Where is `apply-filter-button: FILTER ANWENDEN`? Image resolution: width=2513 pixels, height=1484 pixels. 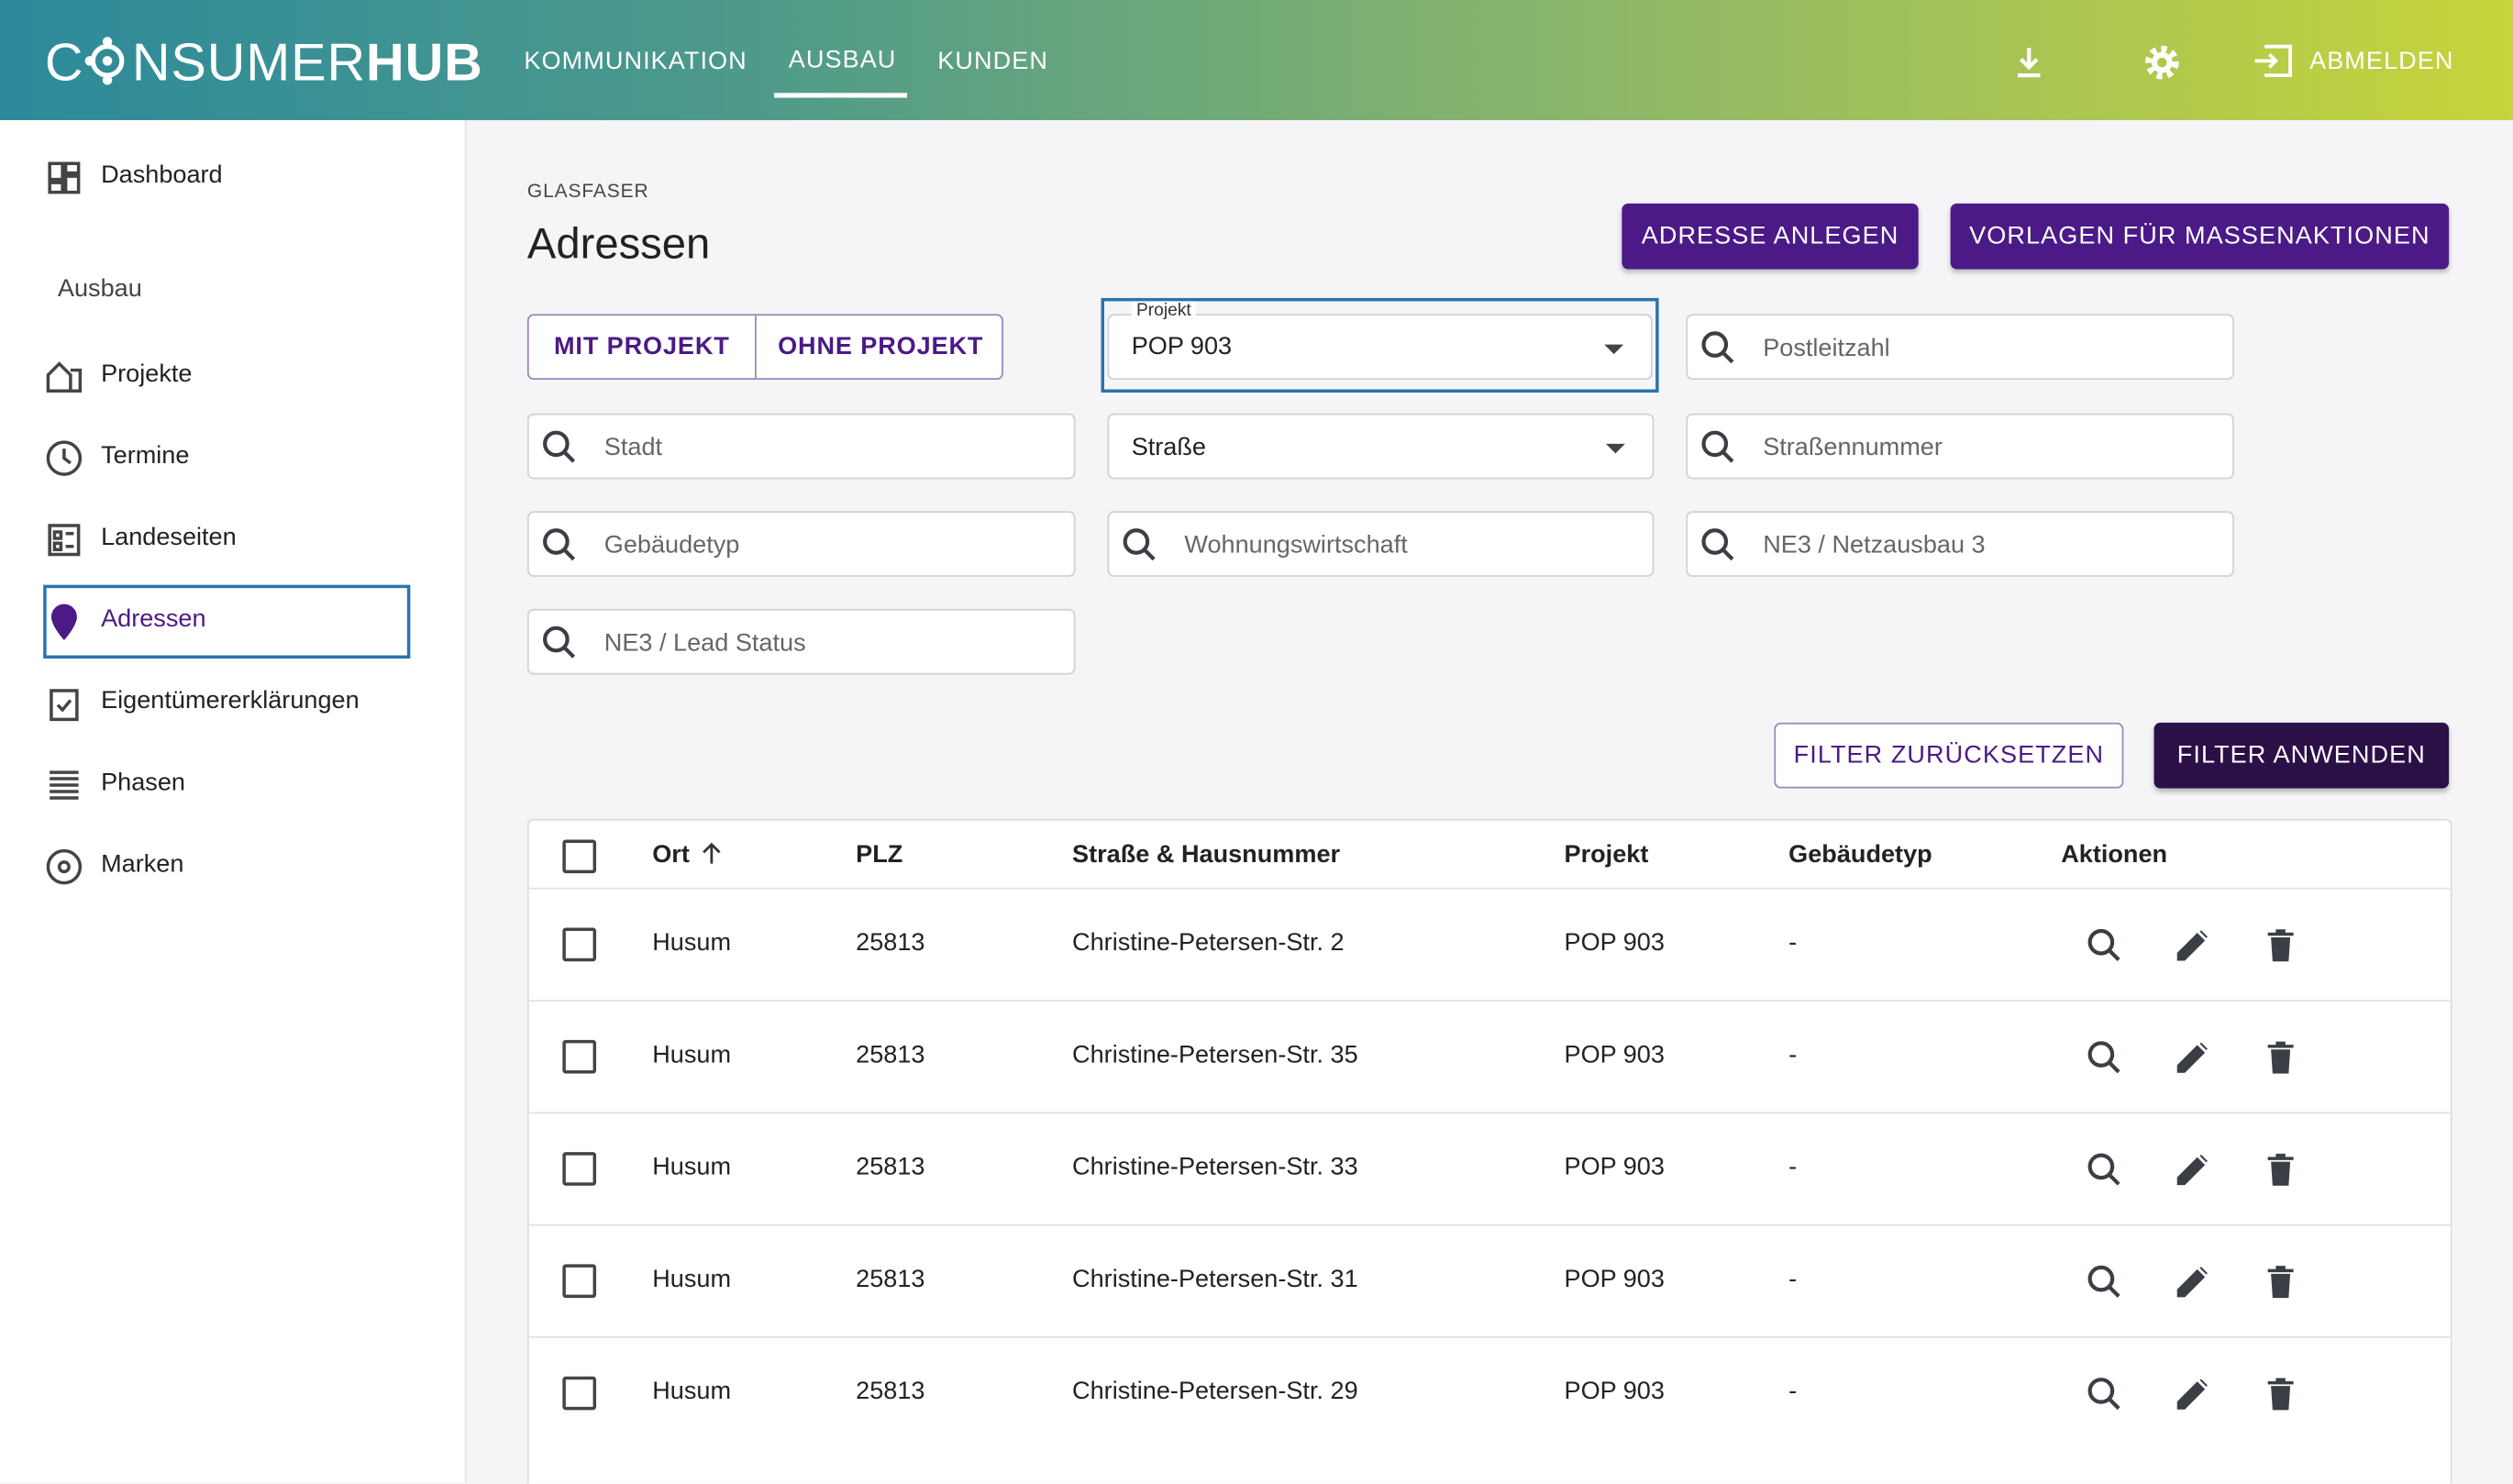
apply-filter-button: FILTER ANWENDEN is located at coordinates (2301, 755).